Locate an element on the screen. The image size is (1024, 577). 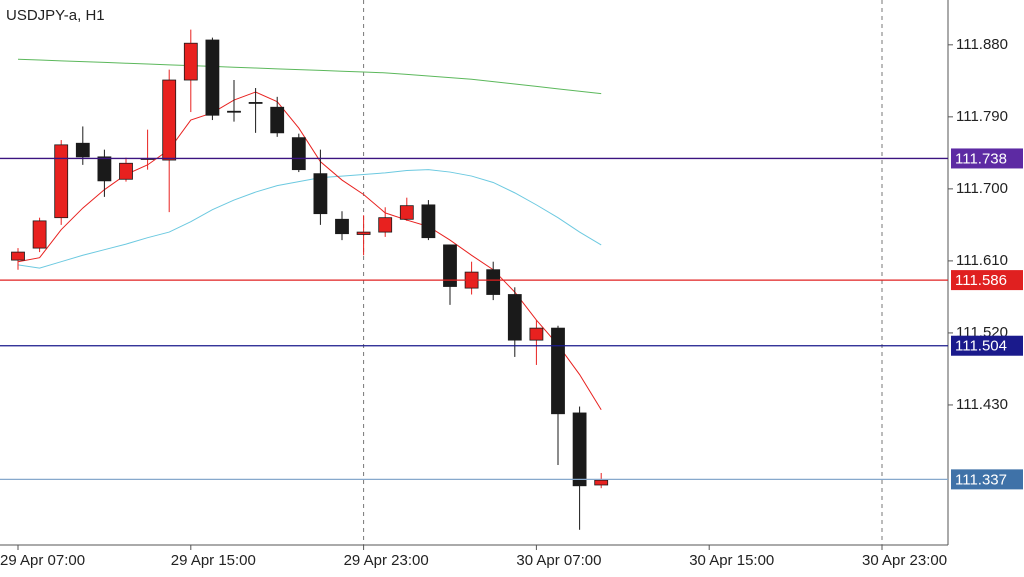
y-tick-label: 111.700 is located at coordinates (982, 188).